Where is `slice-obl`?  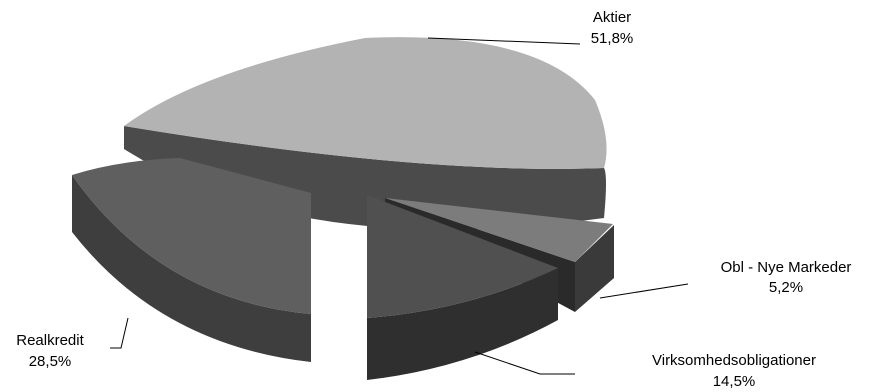
slice-obl is located at coordinates (499, 230).